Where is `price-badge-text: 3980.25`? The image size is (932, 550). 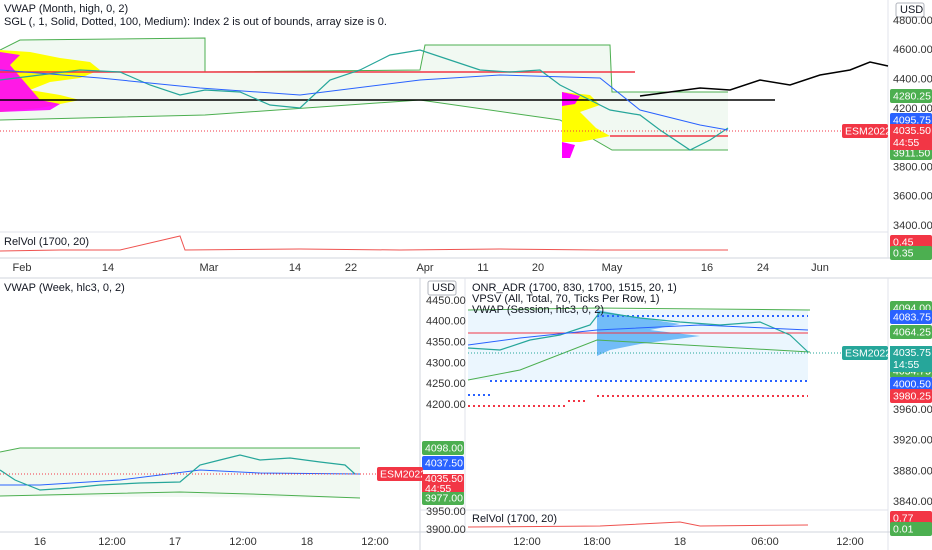
price-badge-text: 3980.25 is located at coordinates (912, 396).